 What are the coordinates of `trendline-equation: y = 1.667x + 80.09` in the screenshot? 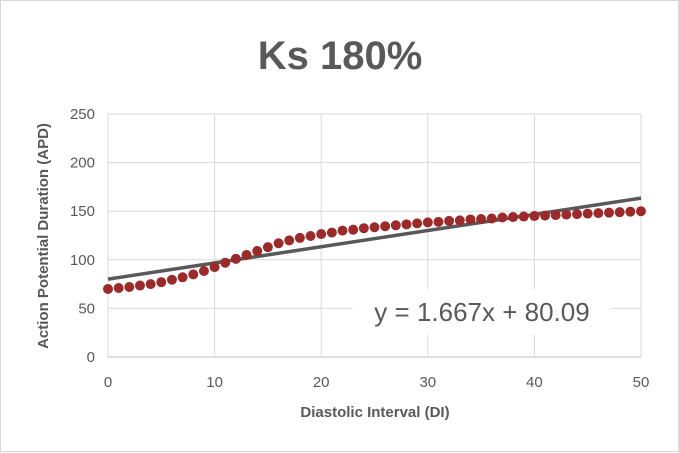 It's located at (481, 312).